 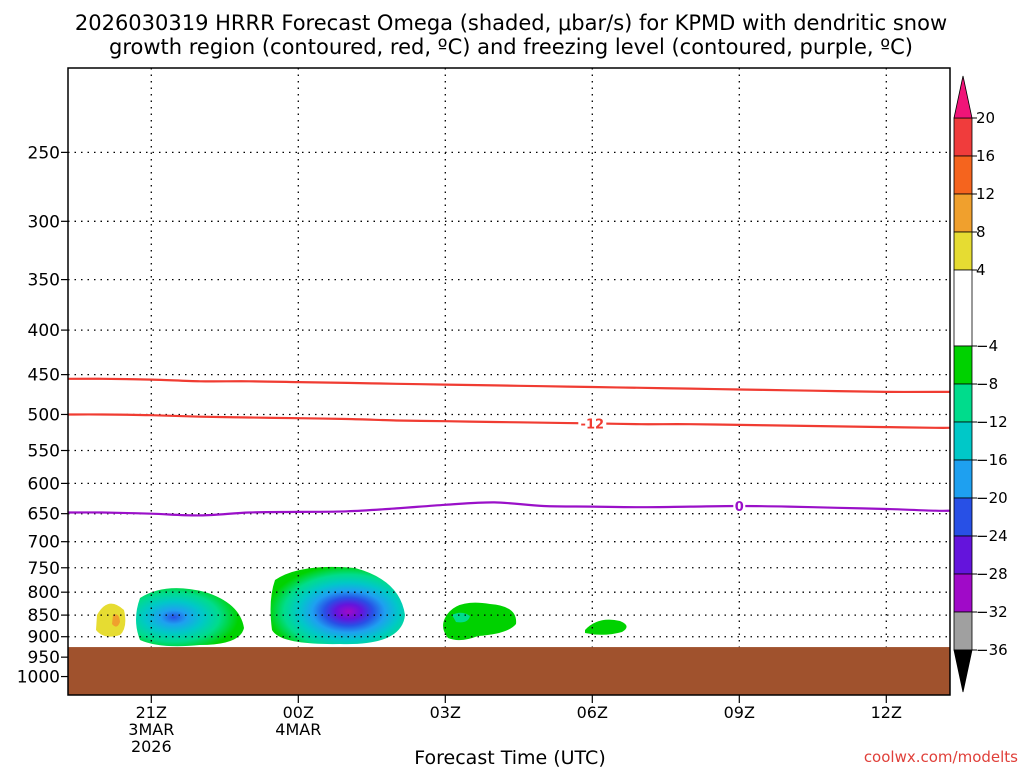 I want to click on x-tick-label-4mar: 4MAR, so click(x=298, y=729).